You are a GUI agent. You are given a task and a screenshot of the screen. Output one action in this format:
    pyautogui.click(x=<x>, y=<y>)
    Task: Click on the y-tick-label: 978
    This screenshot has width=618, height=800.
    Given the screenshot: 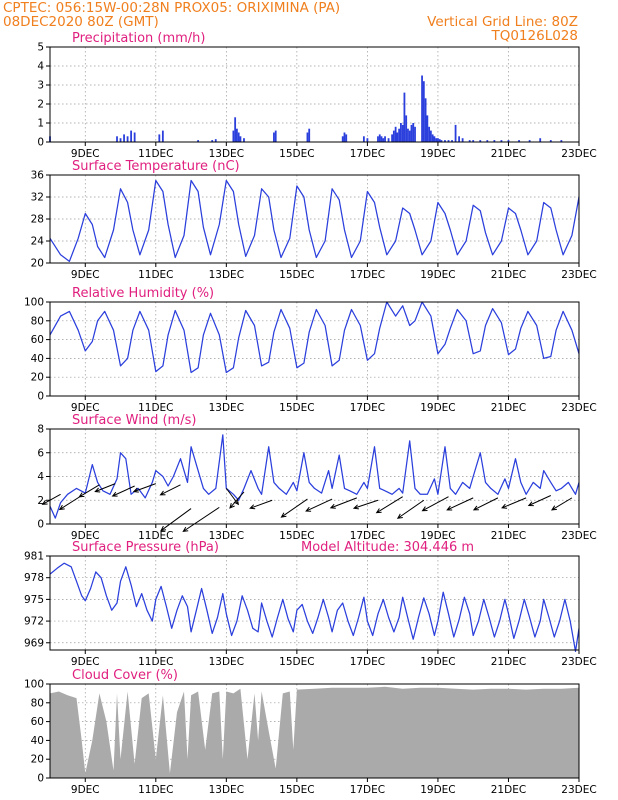 What is the action you would take?
    pyautogui.click(x=34, y=578)
    